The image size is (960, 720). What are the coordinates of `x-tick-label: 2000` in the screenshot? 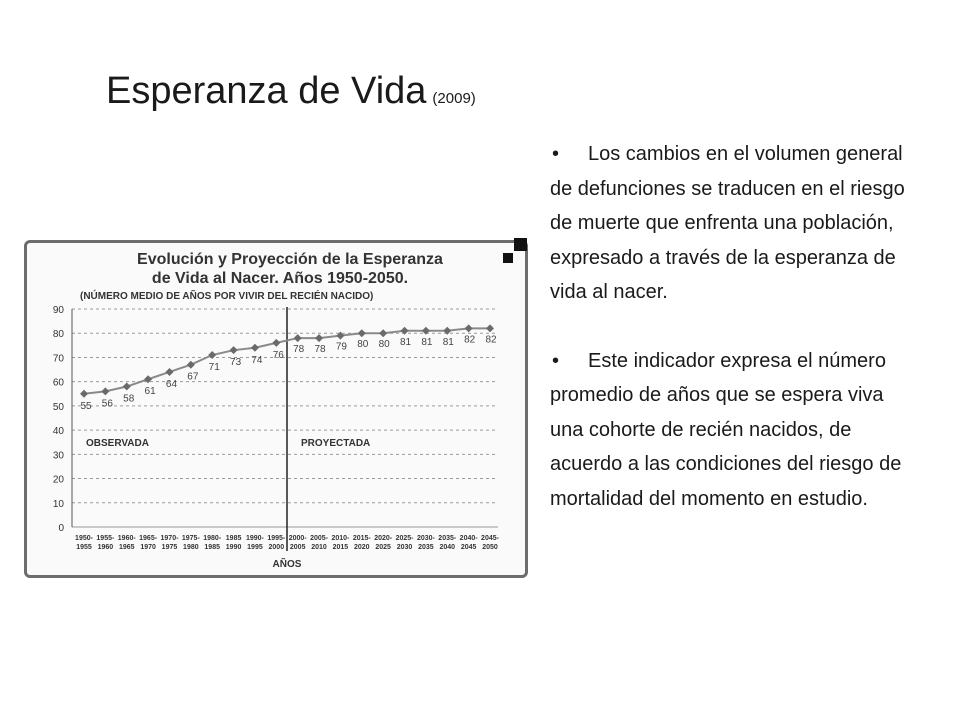 It's located at (277, 547).